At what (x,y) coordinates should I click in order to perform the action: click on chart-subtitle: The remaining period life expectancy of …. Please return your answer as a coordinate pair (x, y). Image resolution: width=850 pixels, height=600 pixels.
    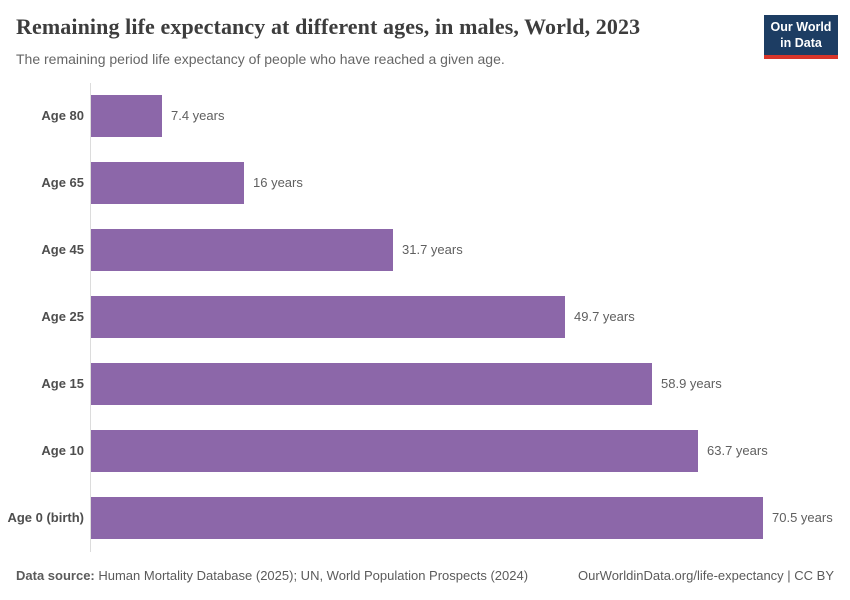
    Looking at the image, I should click on (260, 59).